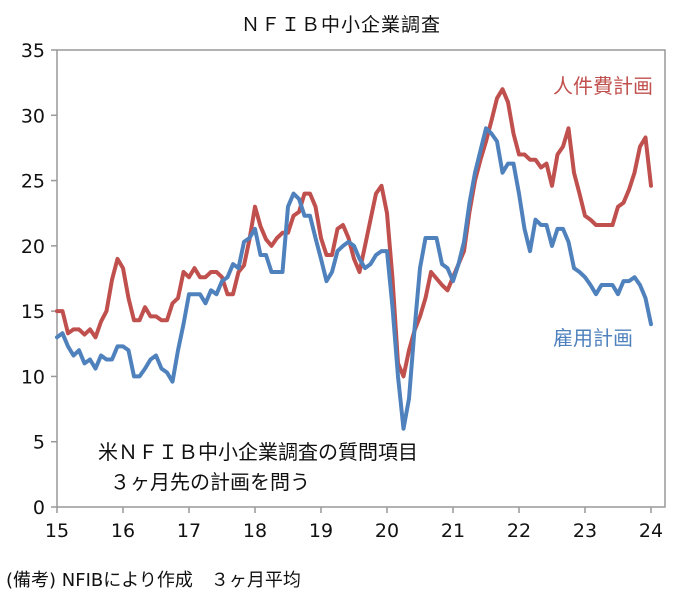  I want to click on y-tick-label: 30, so click(33, 116).